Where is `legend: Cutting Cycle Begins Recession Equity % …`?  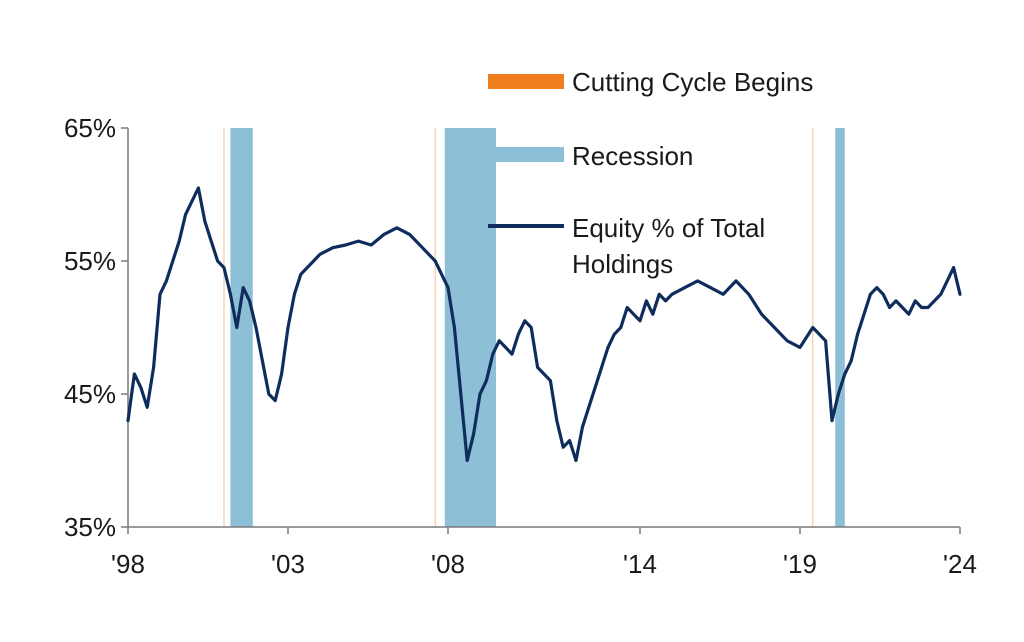 legend: Cutting Cycle Begins Recession Equity % … is located at coordinates (650, 173).